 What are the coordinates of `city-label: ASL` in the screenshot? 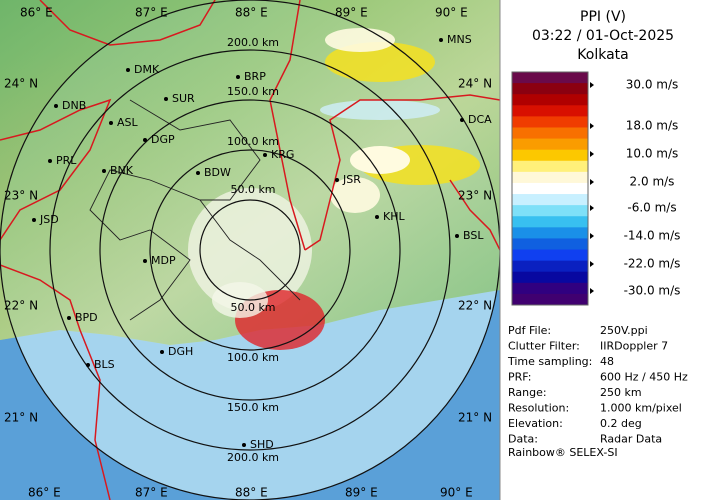 It's located at (128, 122).